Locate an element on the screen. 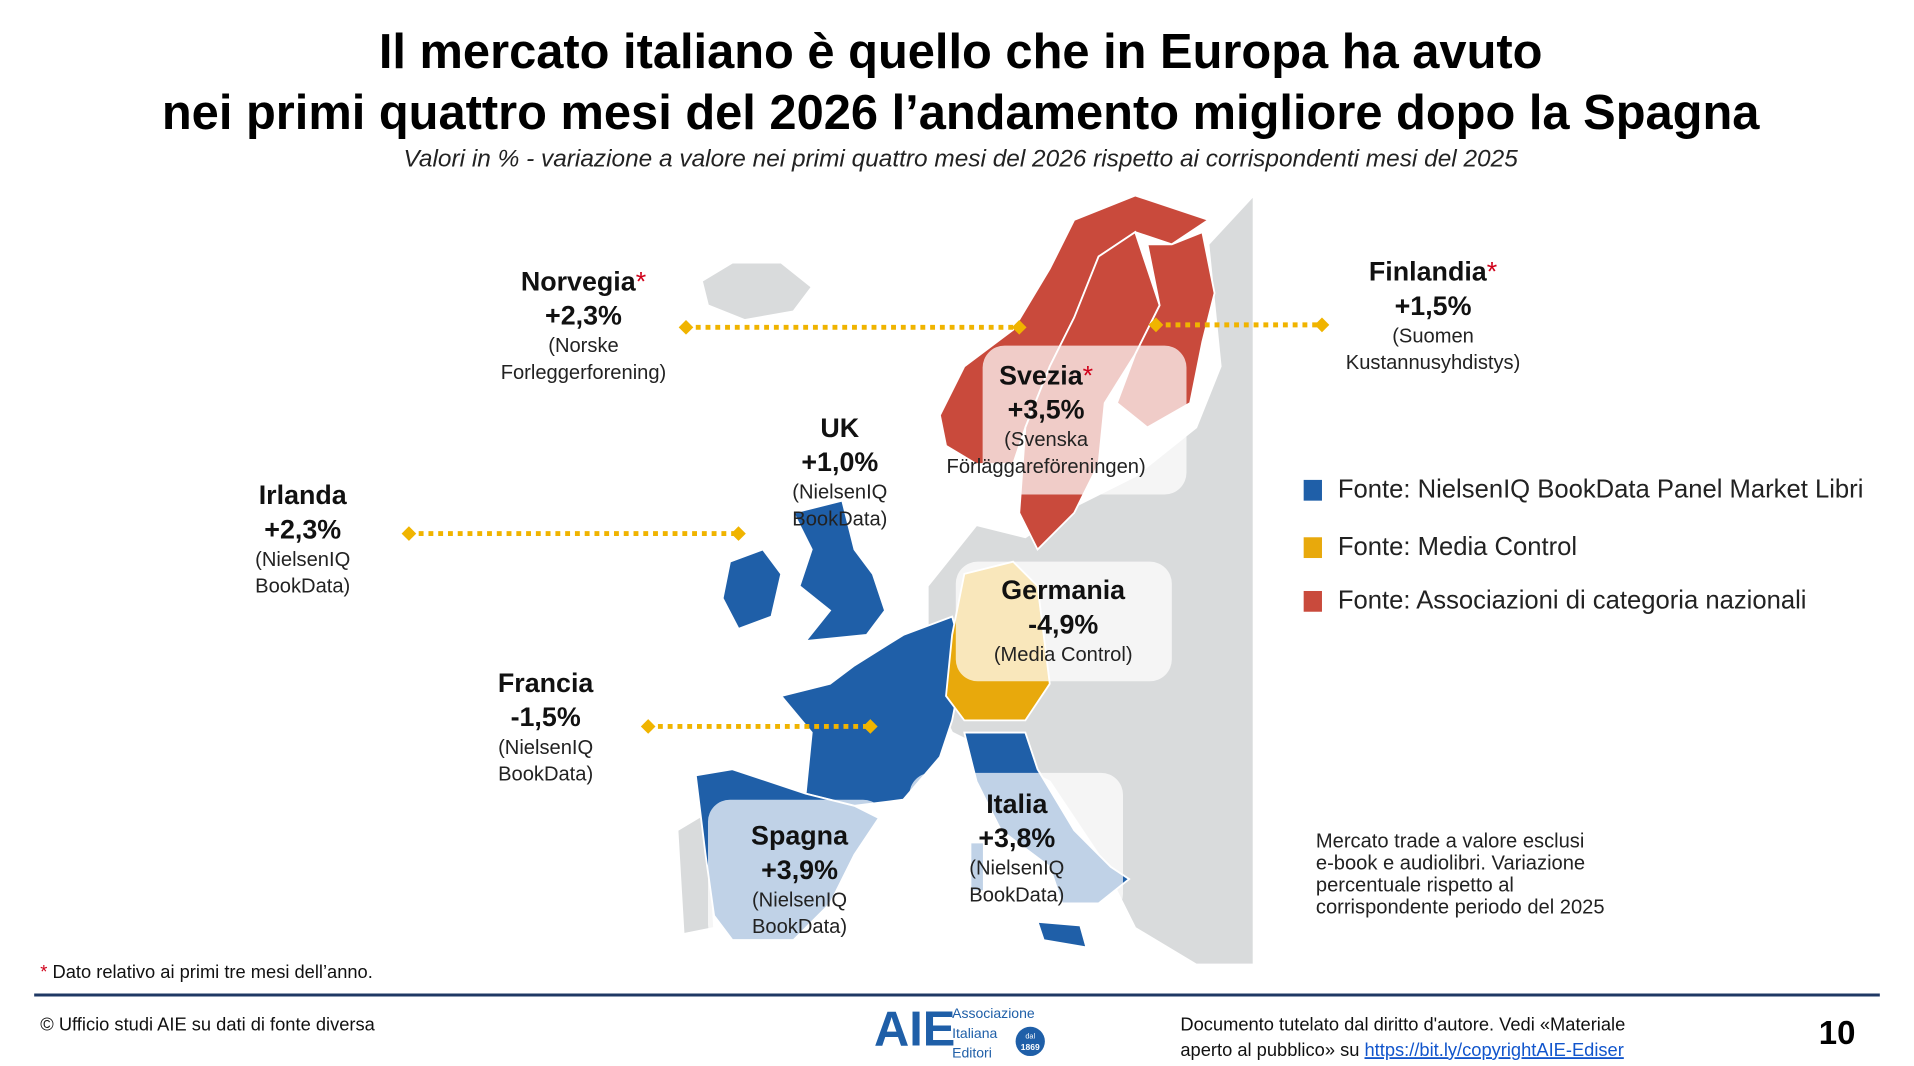  country-change: +3,9% is located at coordinates (799, 870).